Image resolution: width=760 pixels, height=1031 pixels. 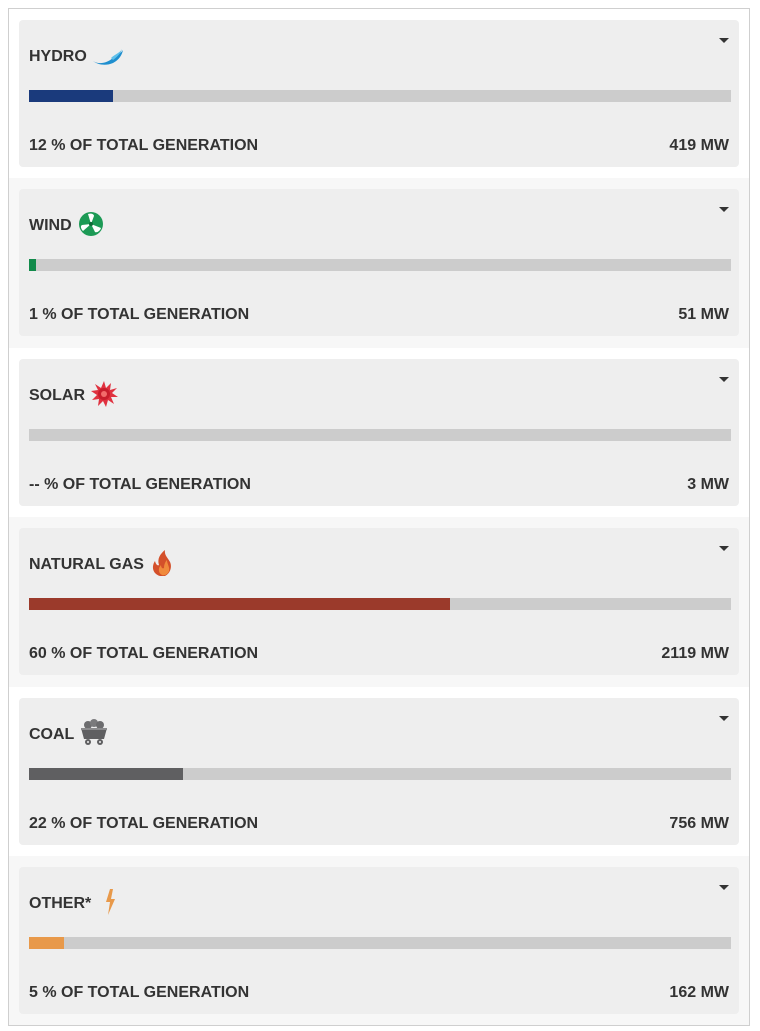 What do you see at coordinates (139, 314) in the screenshot?
I see `share-percent: 1 % OF TOTAL GENERATION` at bounding box center [139, 314].